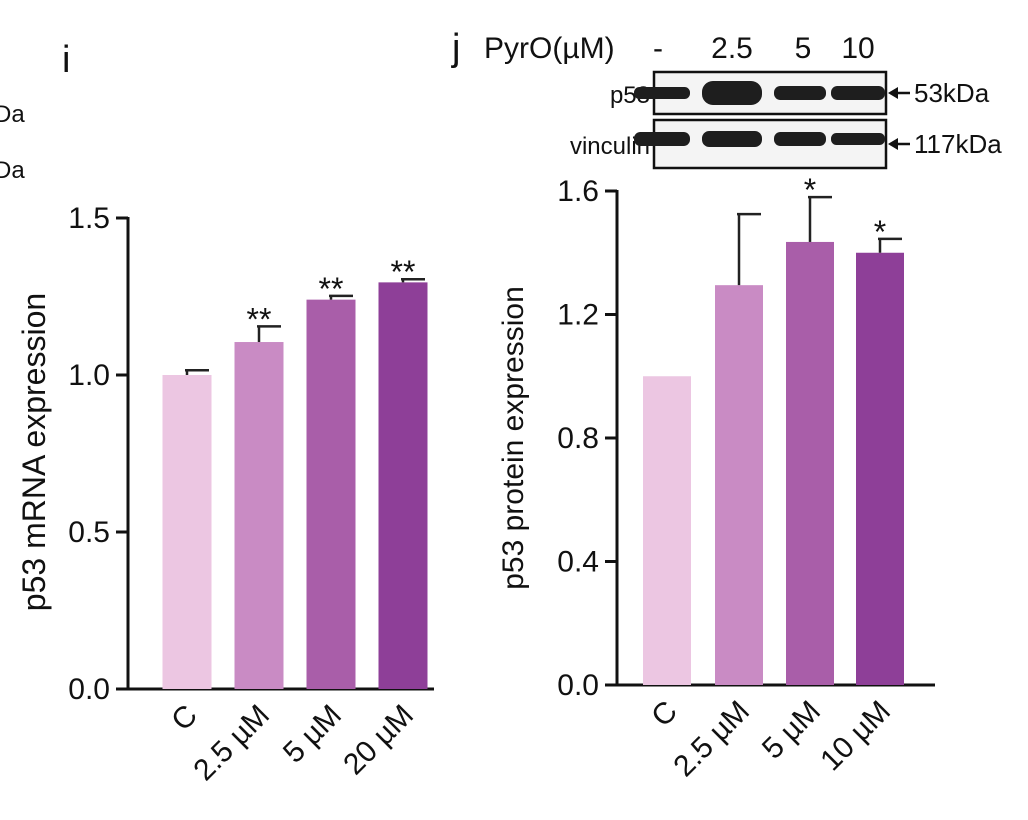 Image resolution: width=1028 pixels, height=820 pixels. What do you see at coordinates (578, 438) in the screenshot?
I see `y-tick-label: 0.8` at bounding box center [578, 438].